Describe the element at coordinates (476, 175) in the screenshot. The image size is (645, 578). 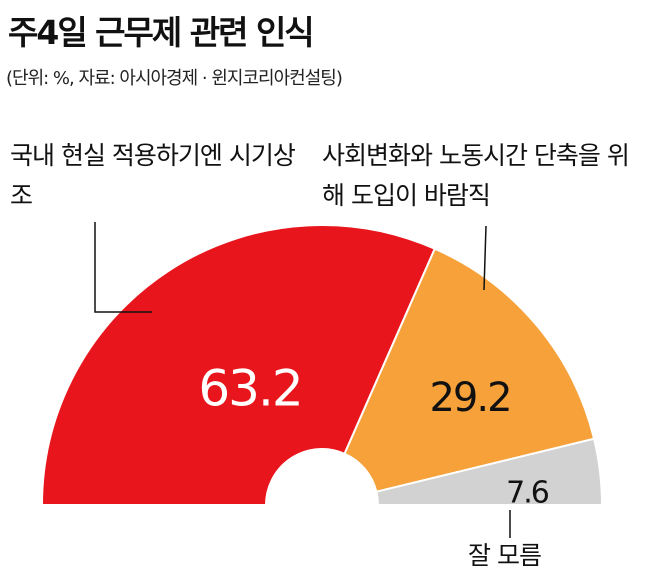
I see `category-label: 사회변화와 노동시간 단축을 위해 도입이 바람직` at that location.